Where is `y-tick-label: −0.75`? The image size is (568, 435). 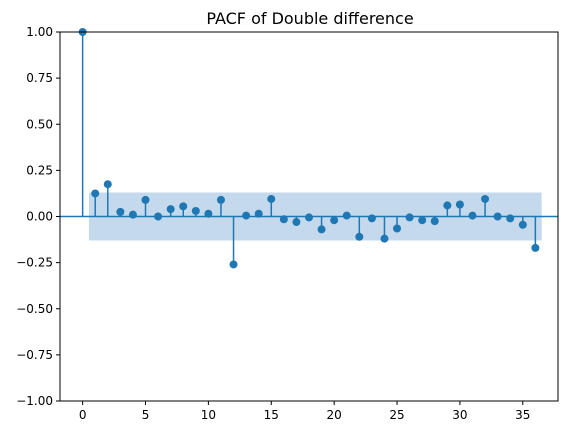 y-tick-label: −0.75 is located at coordinates (34, 355).